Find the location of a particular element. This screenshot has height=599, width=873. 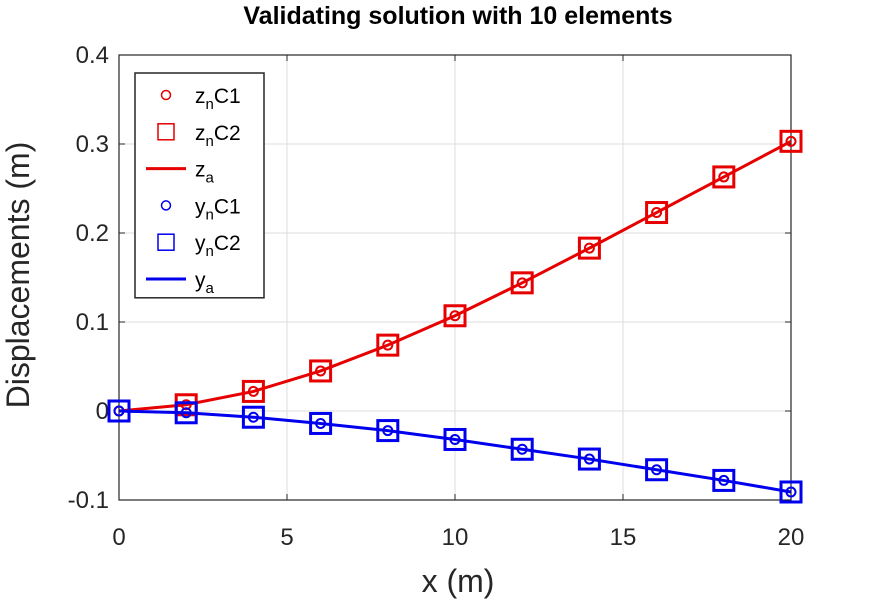

series-y-a is located at coordinates (455, 451).